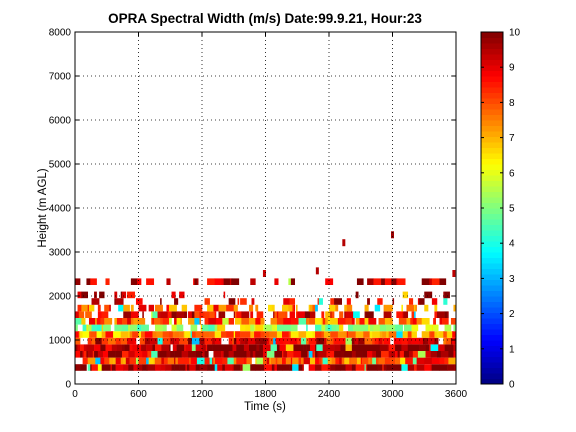  What do you see at coordinates (317, 271) in the screenshot?
I see `data-cell-isolated` at bounding box center [317, 271].